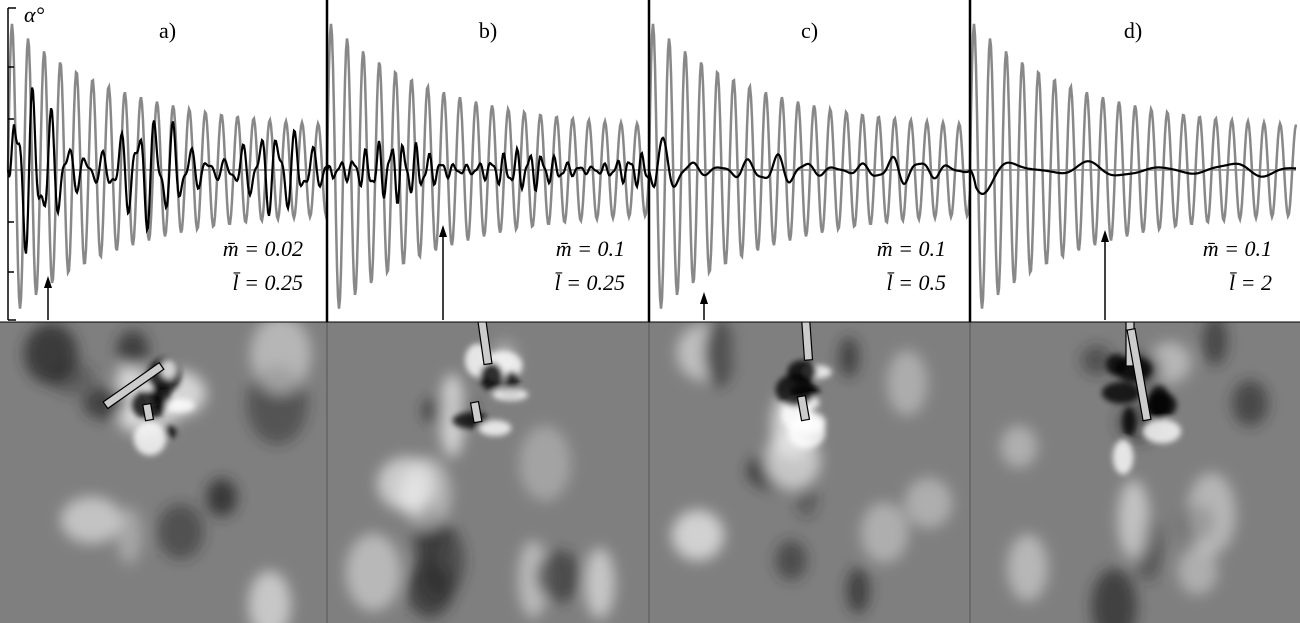 The image size is (1300, 623). Describe the element at coordinates (11, 164) in the screenshot. I see `y-axis` at that location.